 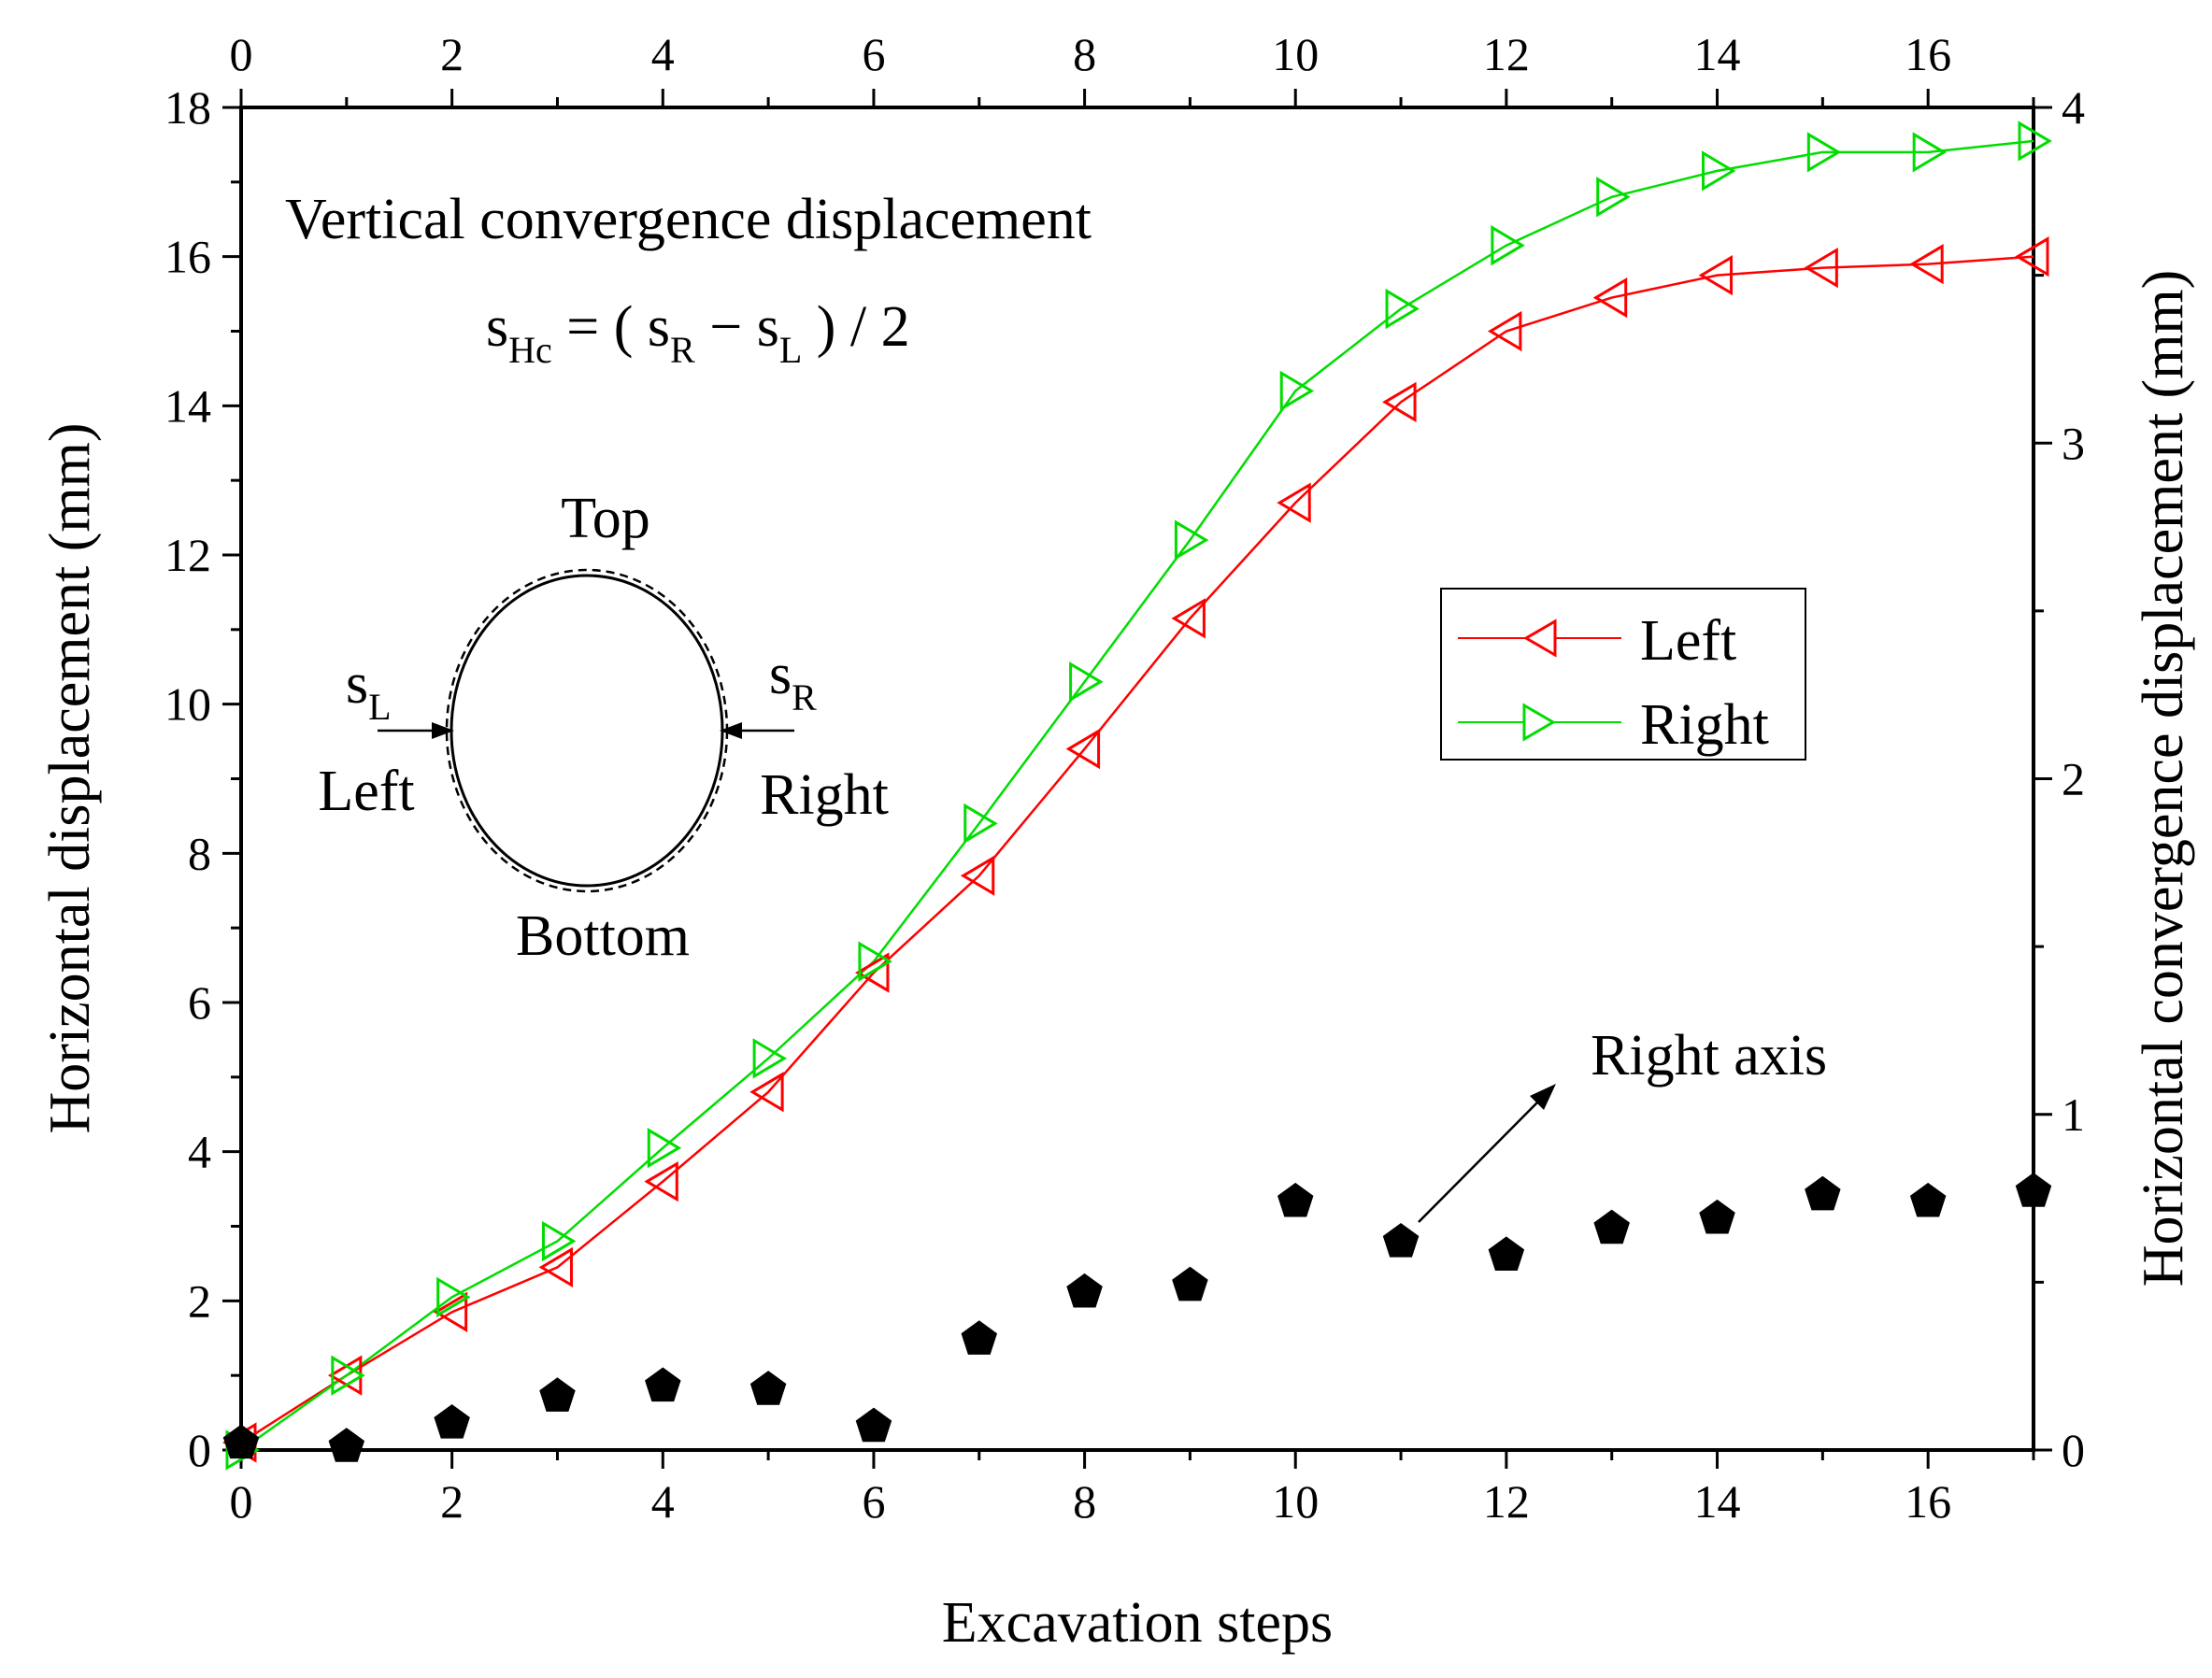 What do you see at coordinates (366, 791) in the screenshot?
I see `diagram-left-label: Left` at bounding box center [366, 791].